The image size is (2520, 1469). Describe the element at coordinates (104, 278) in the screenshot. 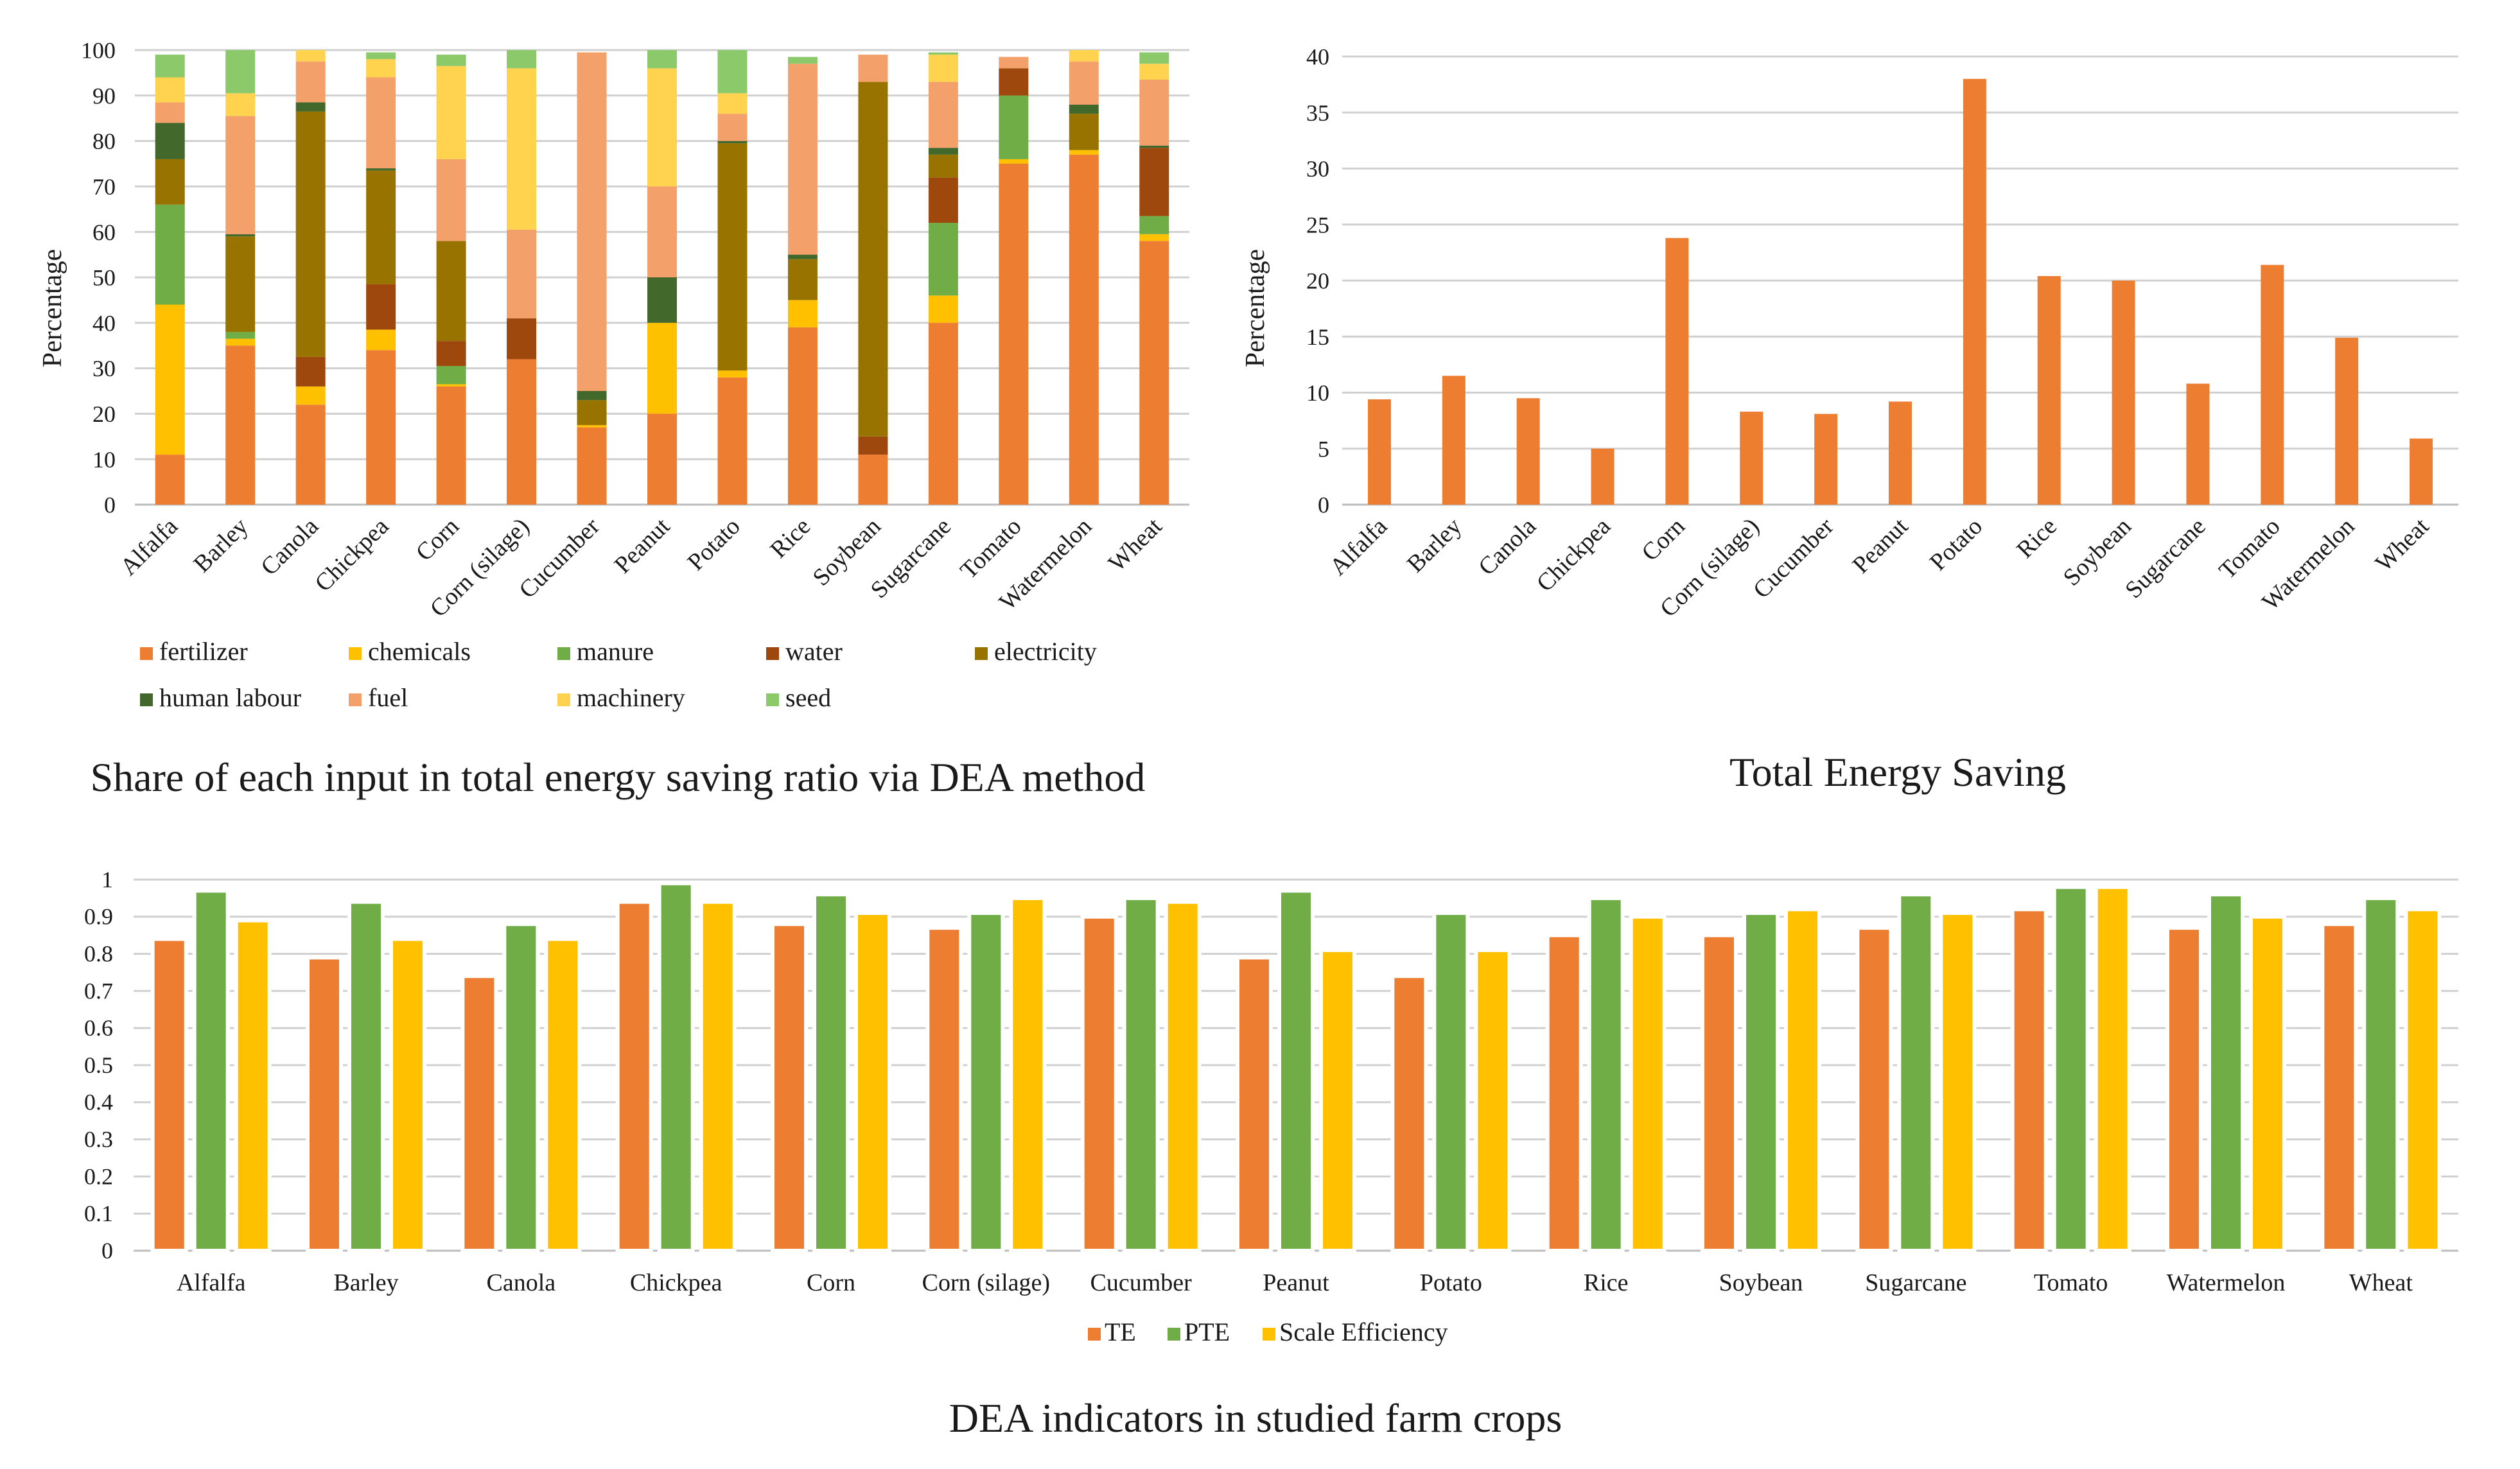

I see `y-tick-label: 50` at that location.